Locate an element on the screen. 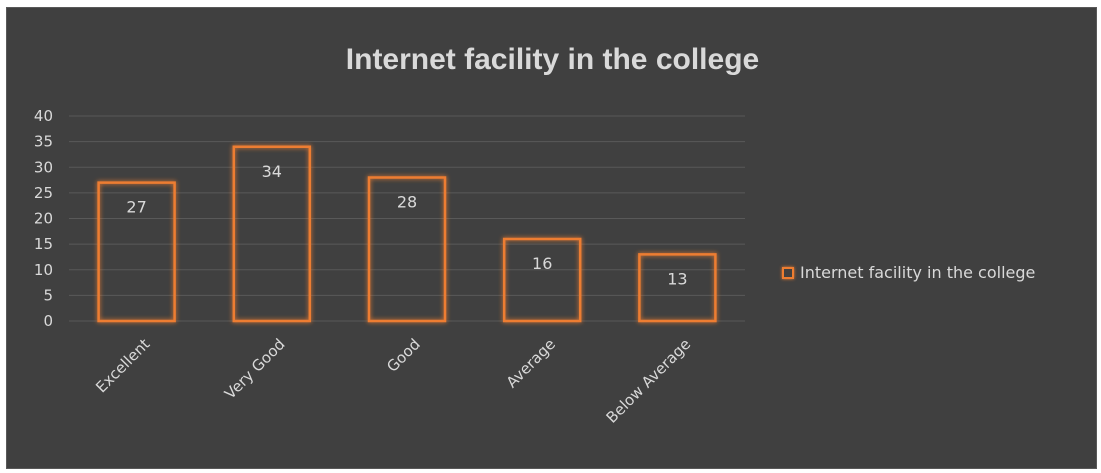 Image resolution: width=1101 pixels, height=473 pixels. x-tick-label: Below Average is located at coordinates (649, 381).